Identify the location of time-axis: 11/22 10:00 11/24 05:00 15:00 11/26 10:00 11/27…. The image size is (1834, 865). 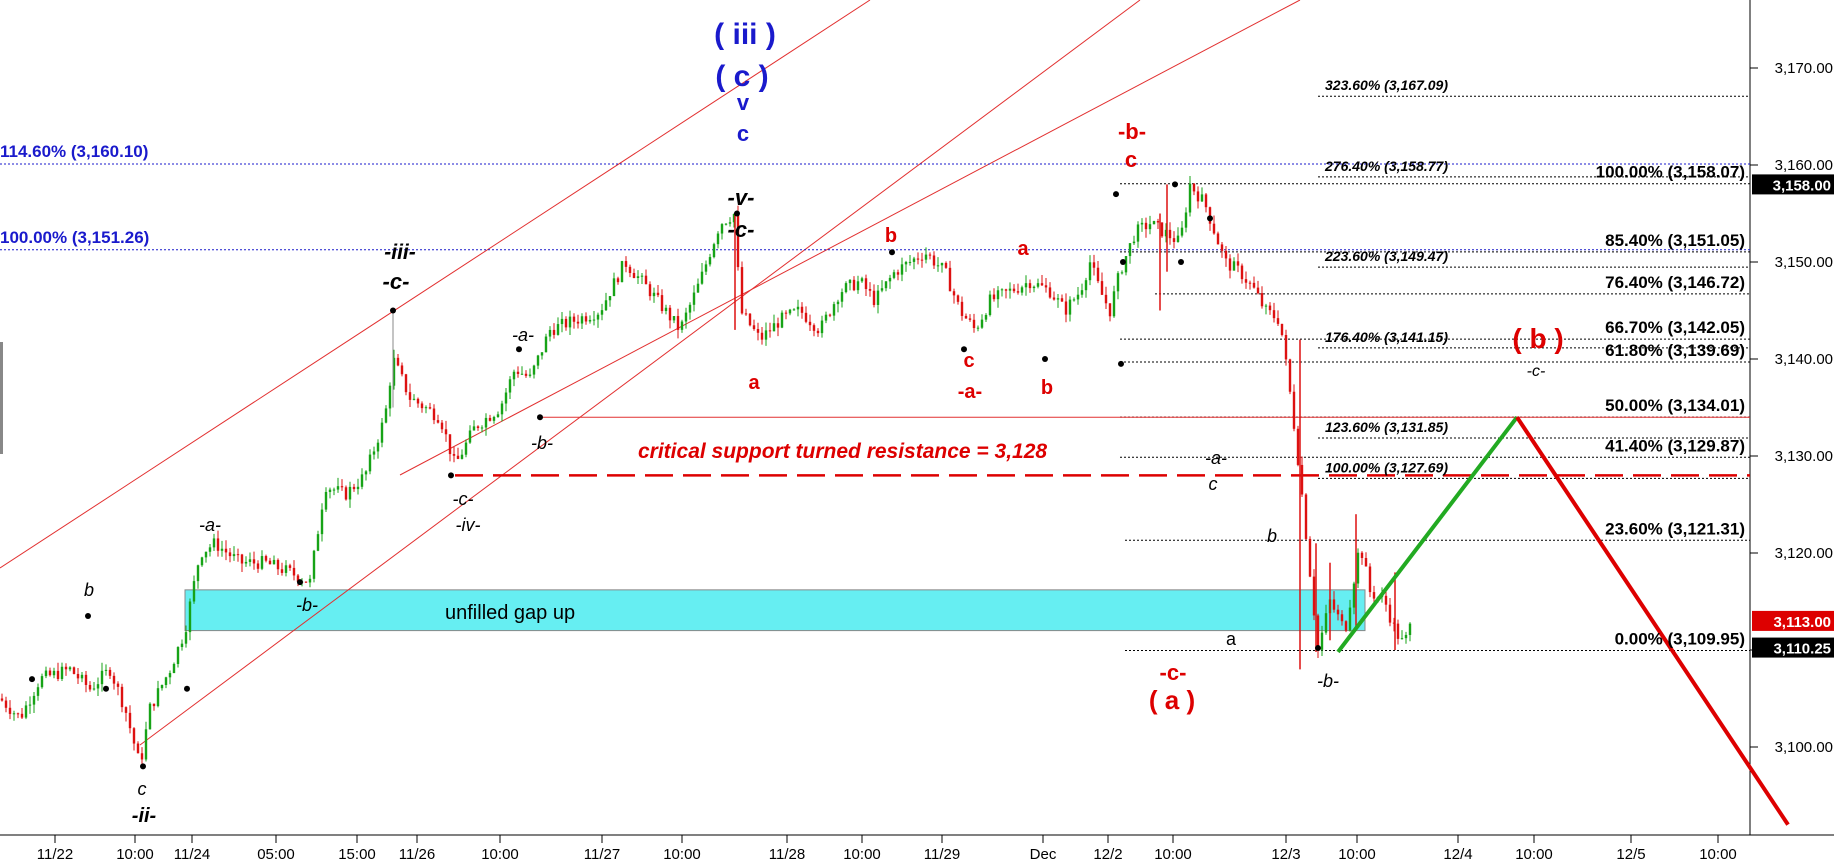
(887, 849).